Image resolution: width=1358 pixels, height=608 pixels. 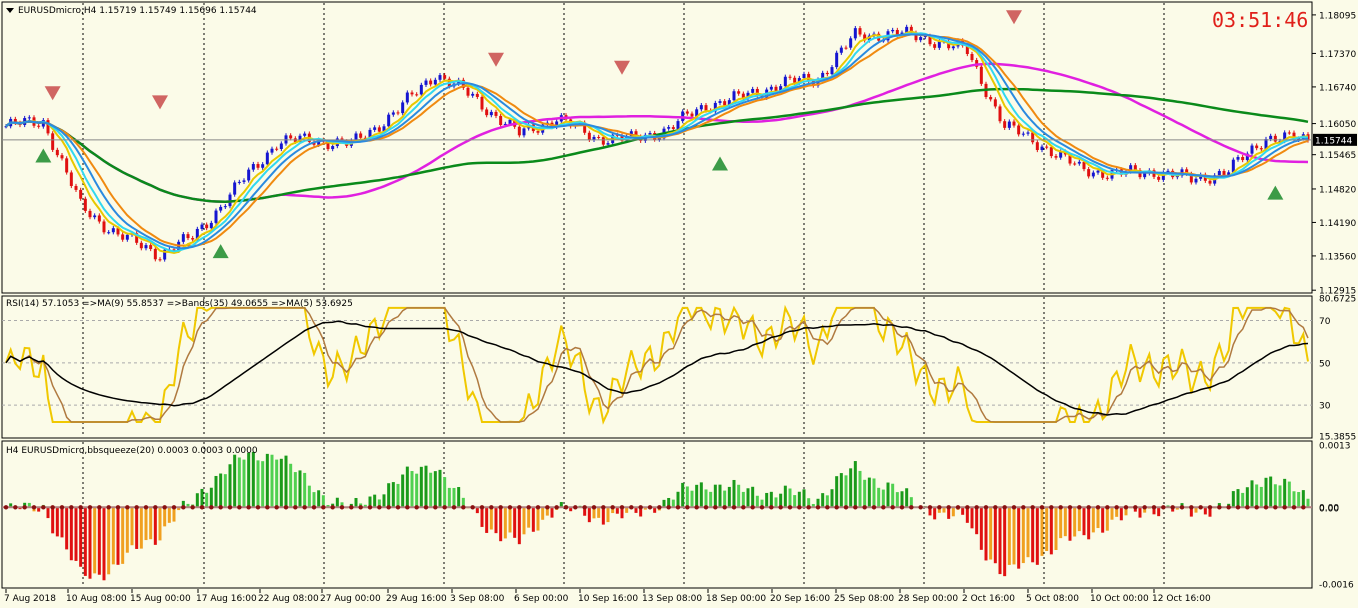 What do you see at coordinates (1337, 224) in the screenshot?
I see `price-tick-label: 1.14190` at bounding box center [1337, 224].